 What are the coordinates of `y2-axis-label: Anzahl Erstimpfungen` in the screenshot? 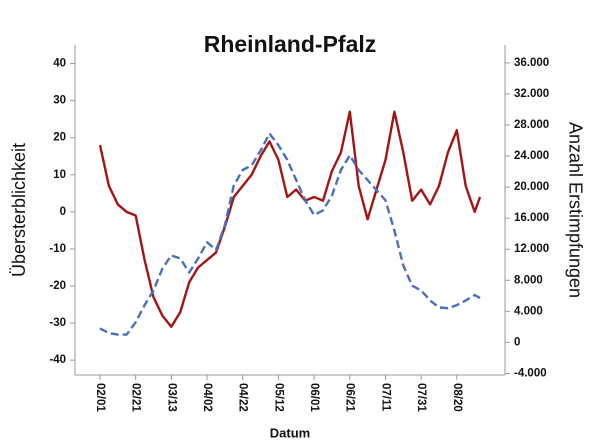 It's located at (575, 210).